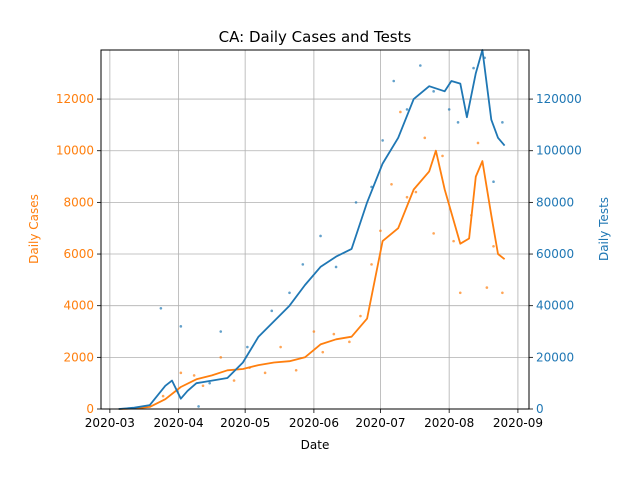 The width and height of the screenshot is (640, 480). What do you see at coordinates (90, 409) in the screenshot?
I see `y-left-tick-label: 0` at bounding box center [90, 409].